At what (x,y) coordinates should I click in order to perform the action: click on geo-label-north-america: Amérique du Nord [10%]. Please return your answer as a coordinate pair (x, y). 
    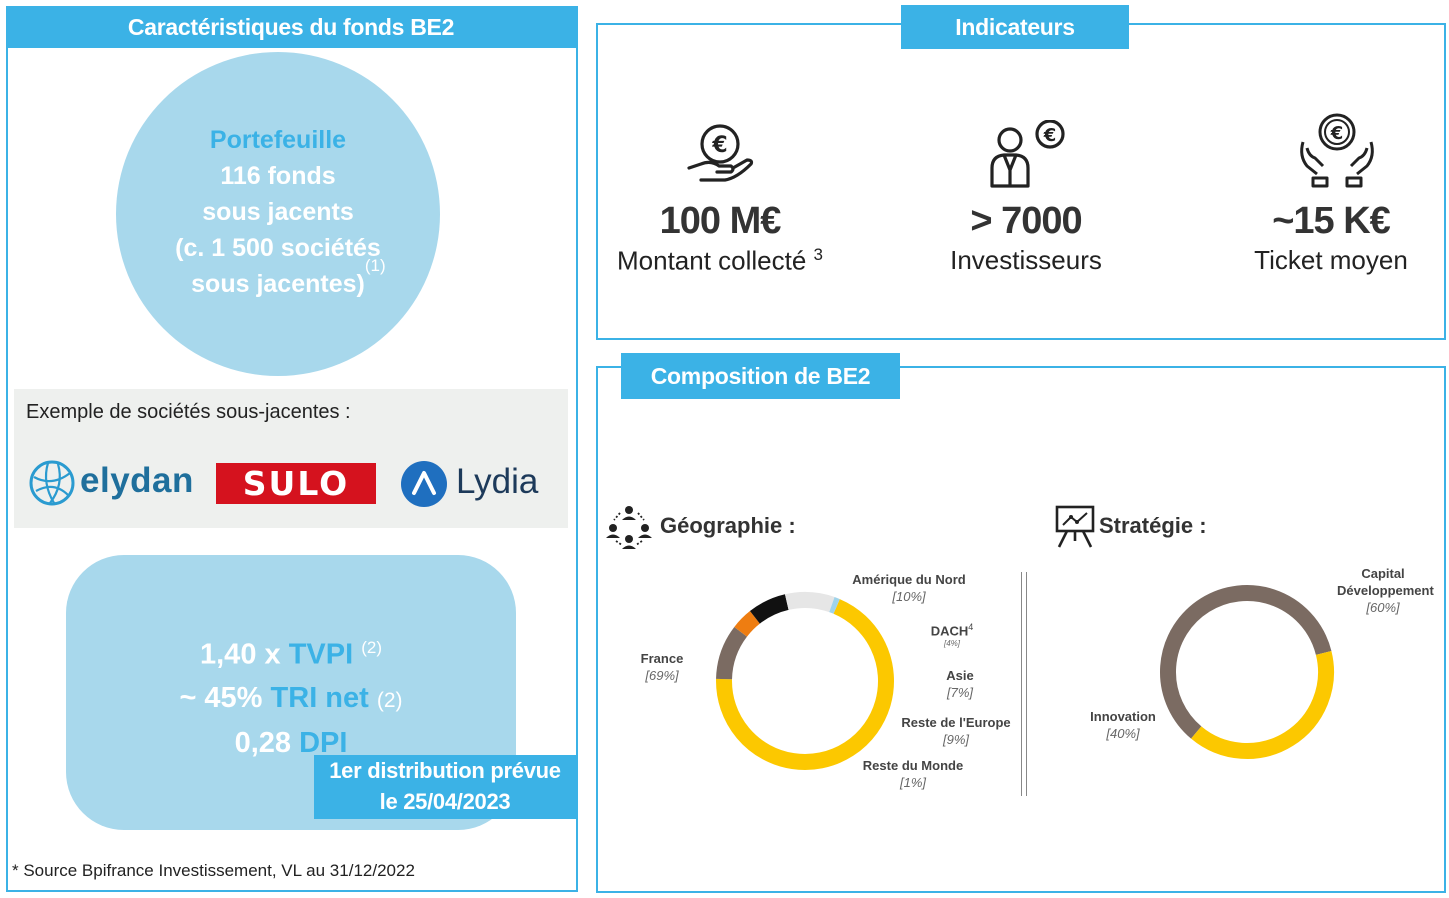
    Looking at the image, I should click on (909, 588).